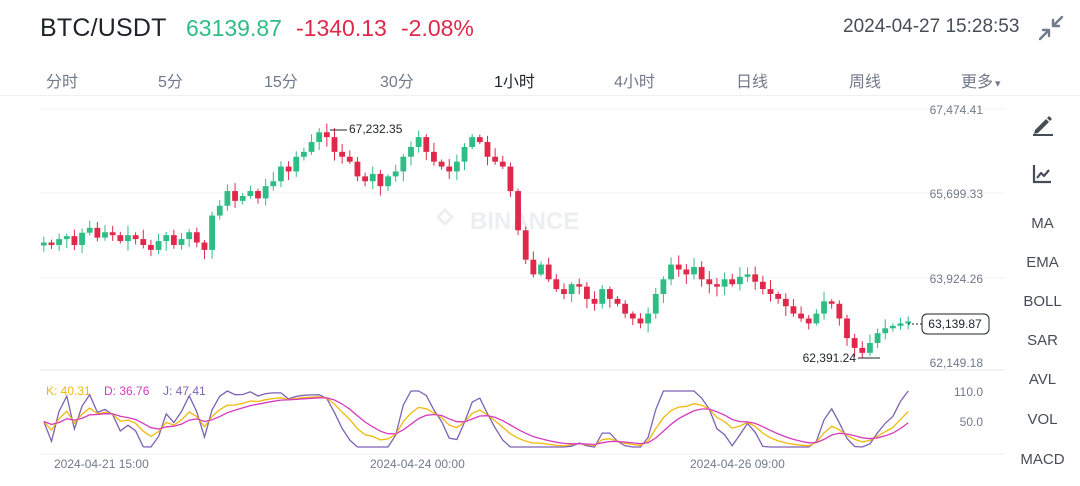  Describe the element at coordinates (1042, 419) in the screenshot. I see `indicator-vol: VOL` at that location.